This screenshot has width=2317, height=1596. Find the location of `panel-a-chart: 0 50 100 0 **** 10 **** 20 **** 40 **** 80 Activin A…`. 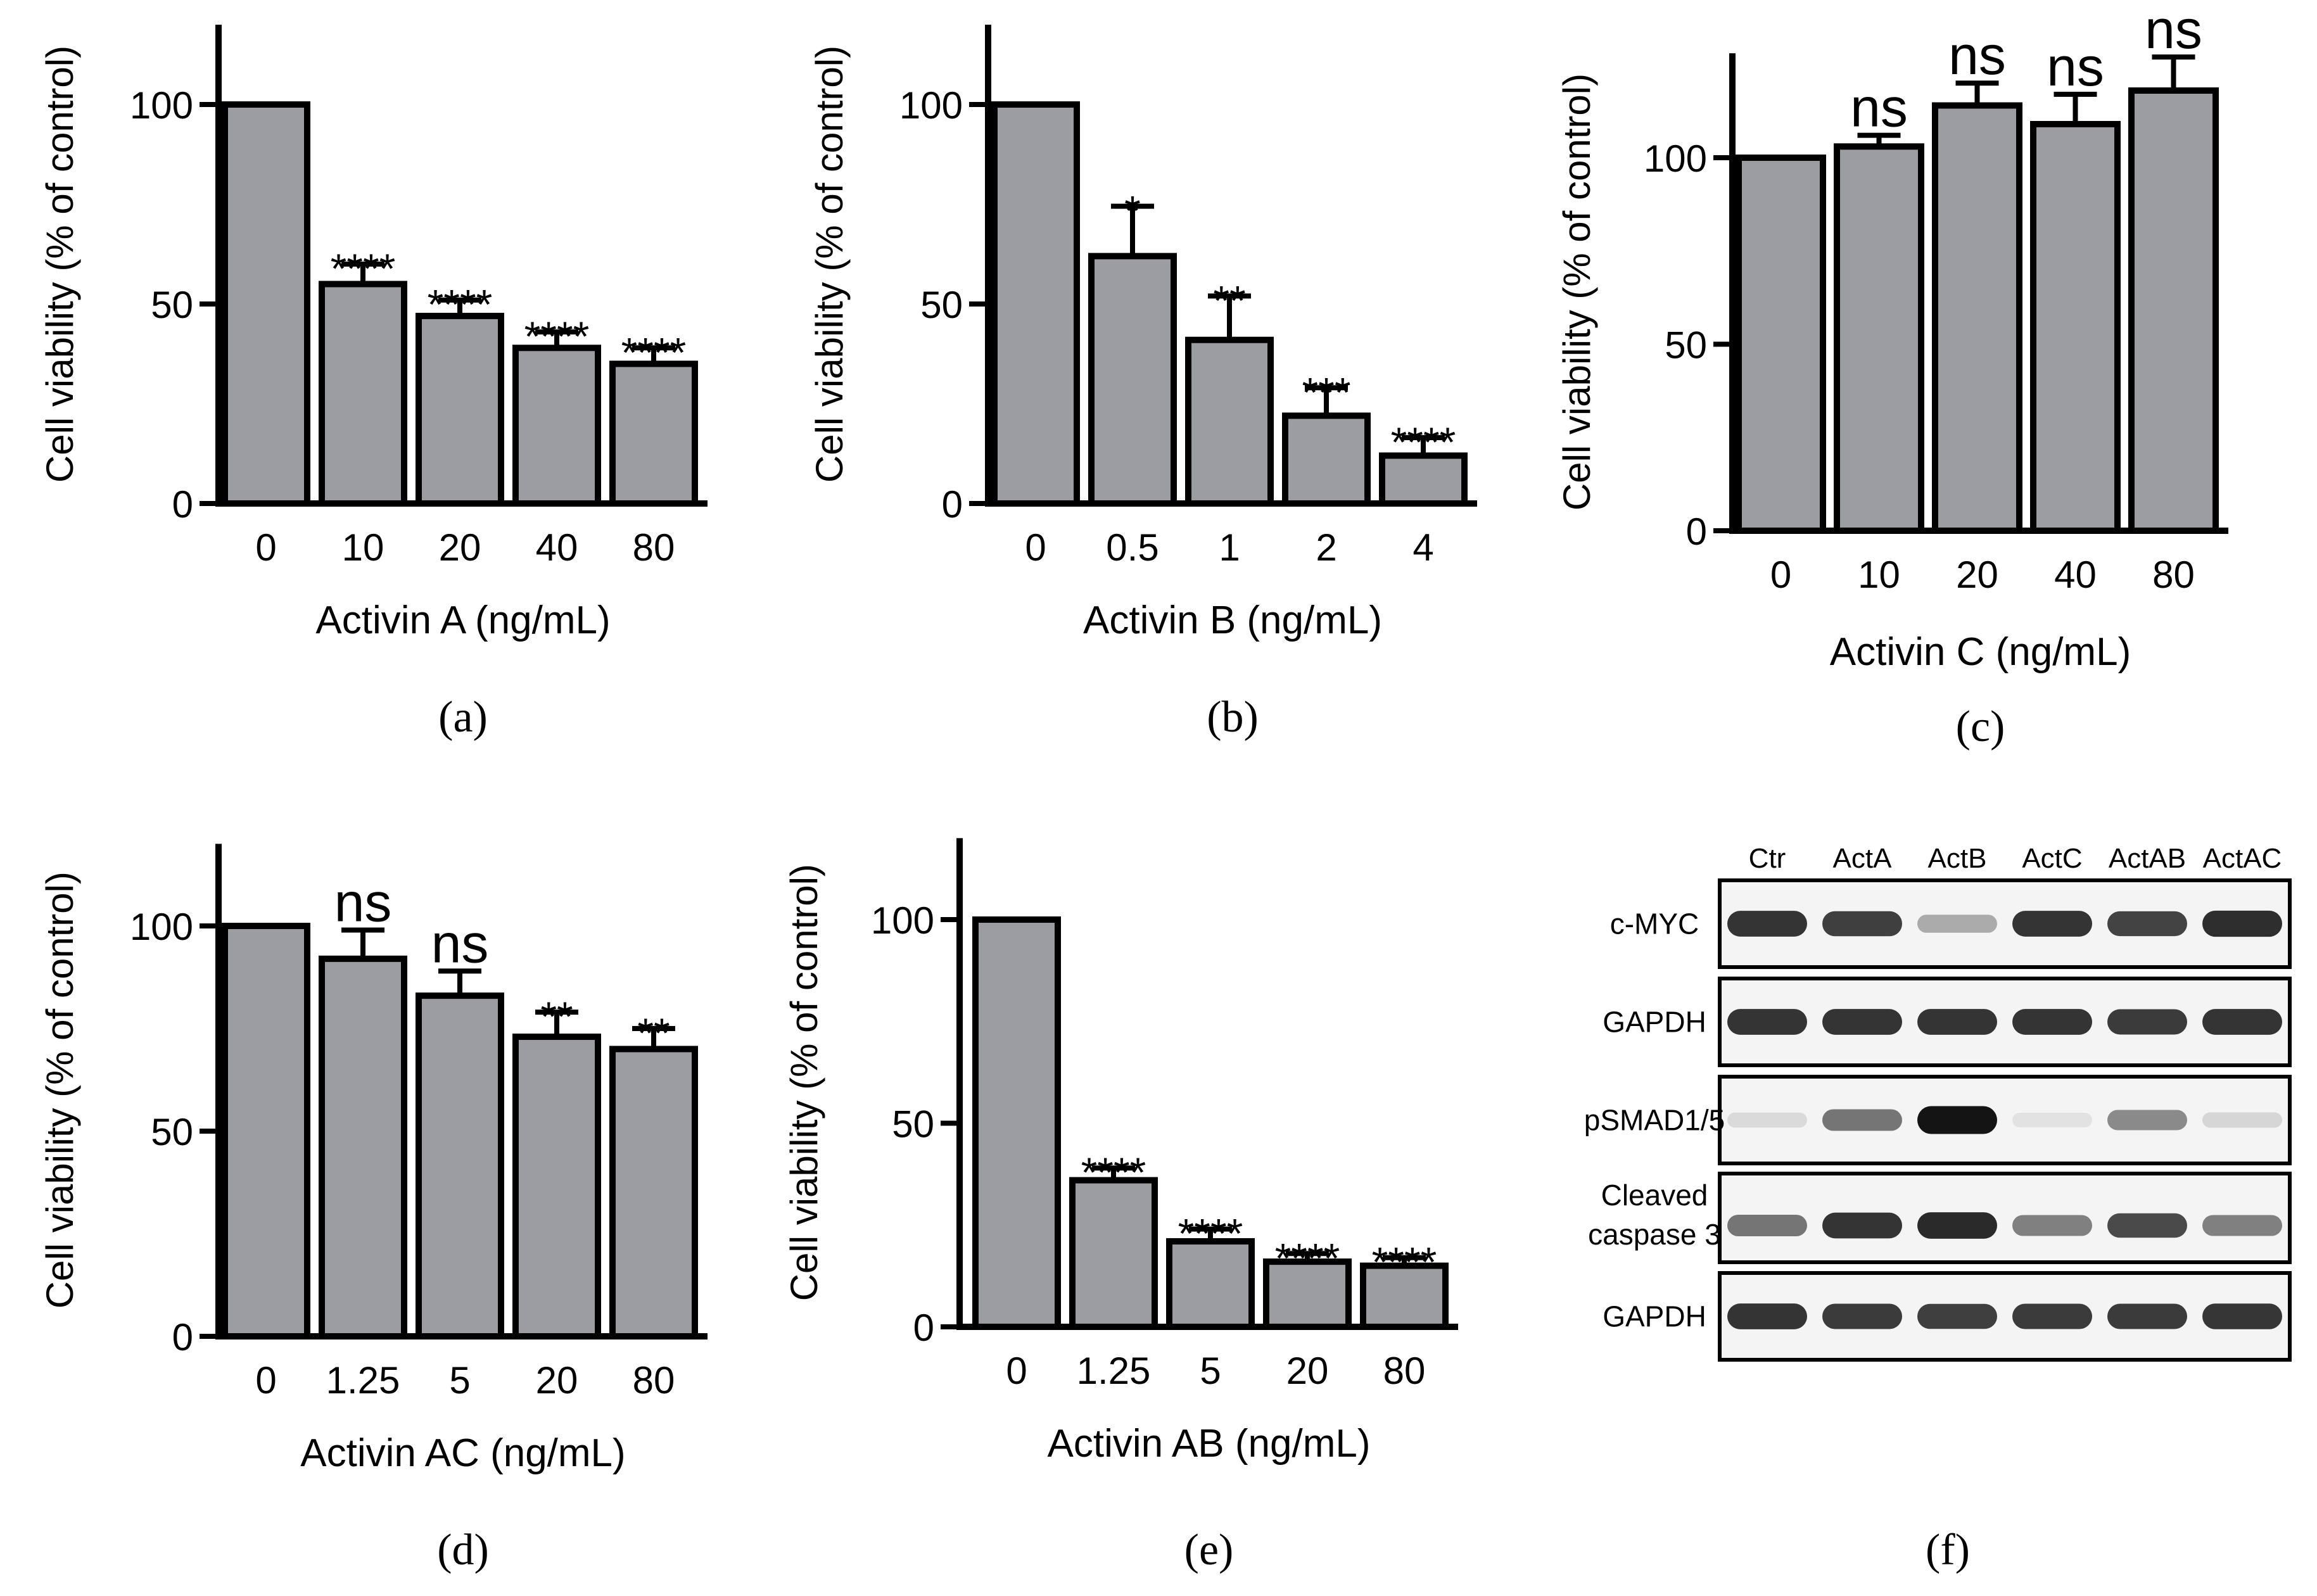

panel-a-chart: 0 50 100 0 **** 10 **** 20 **** 40 **** 80 Activin A… is located at coordinates (373, 383).